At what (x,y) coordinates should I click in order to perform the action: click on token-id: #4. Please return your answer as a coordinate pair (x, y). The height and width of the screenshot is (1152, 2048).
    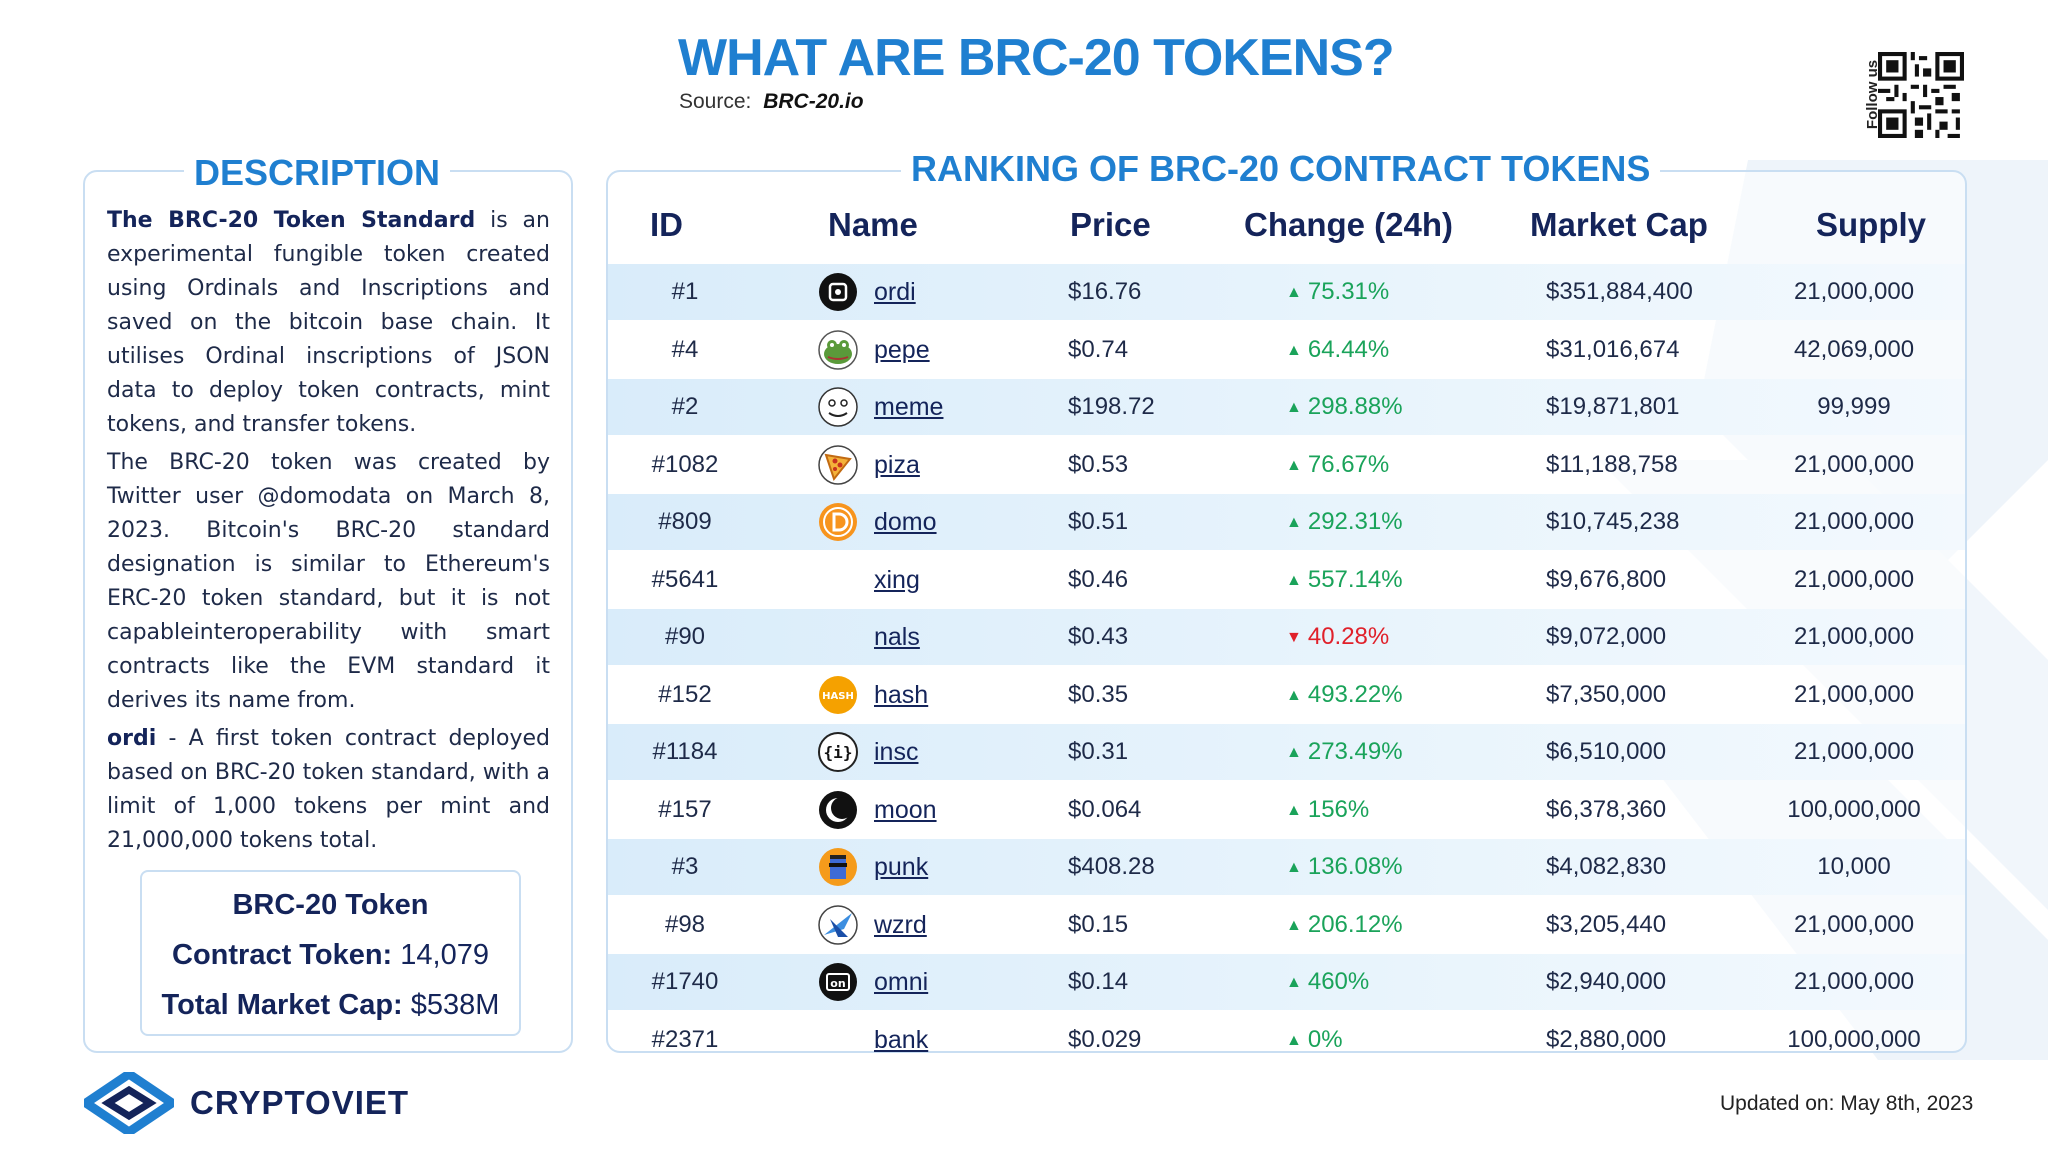
    Looking at the image, I should click on (685, 349).